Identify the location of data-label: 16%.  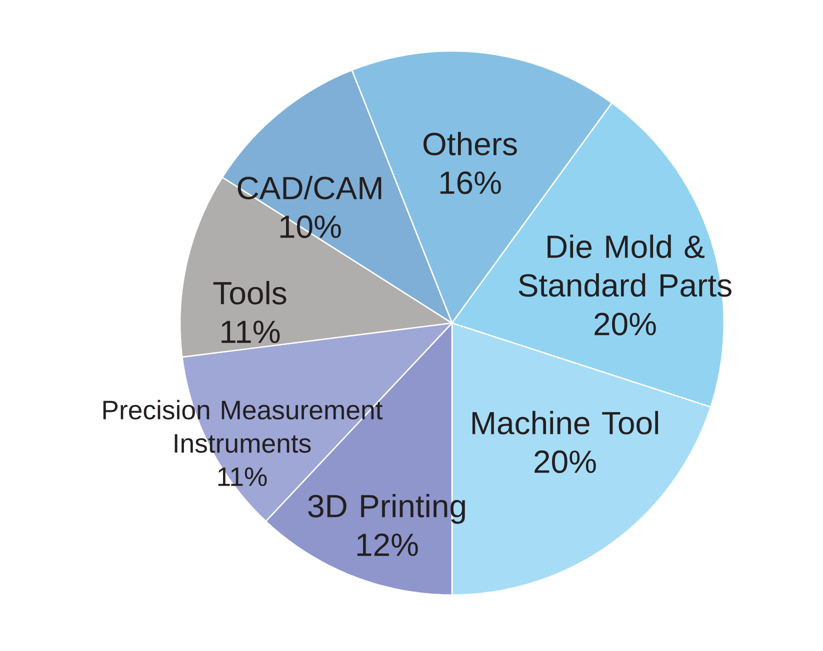
(470, 182).